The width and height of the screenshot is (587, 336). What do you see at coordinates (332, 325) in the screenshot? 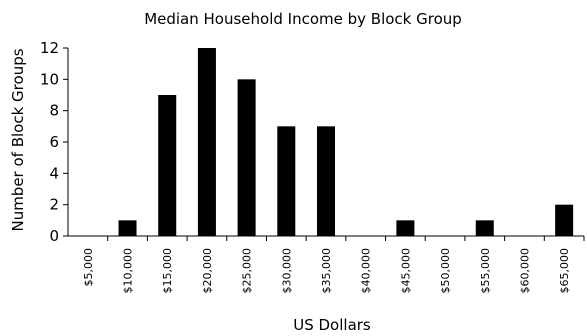
I see `x-axis-label: US Dollars` at bounding box center [332, 325].